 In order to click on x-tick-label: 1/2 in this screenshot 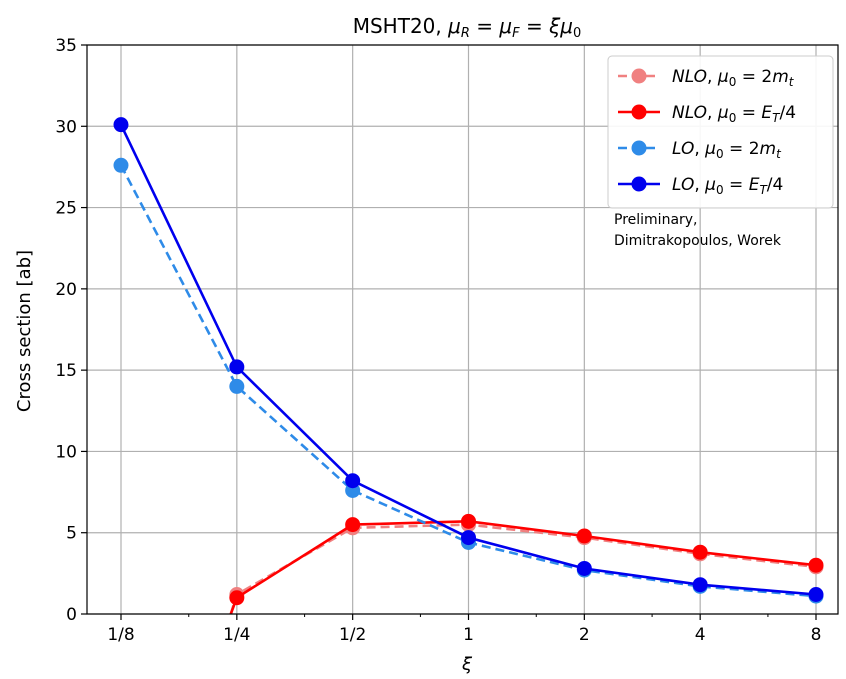, I will do `click(352, 635)`.